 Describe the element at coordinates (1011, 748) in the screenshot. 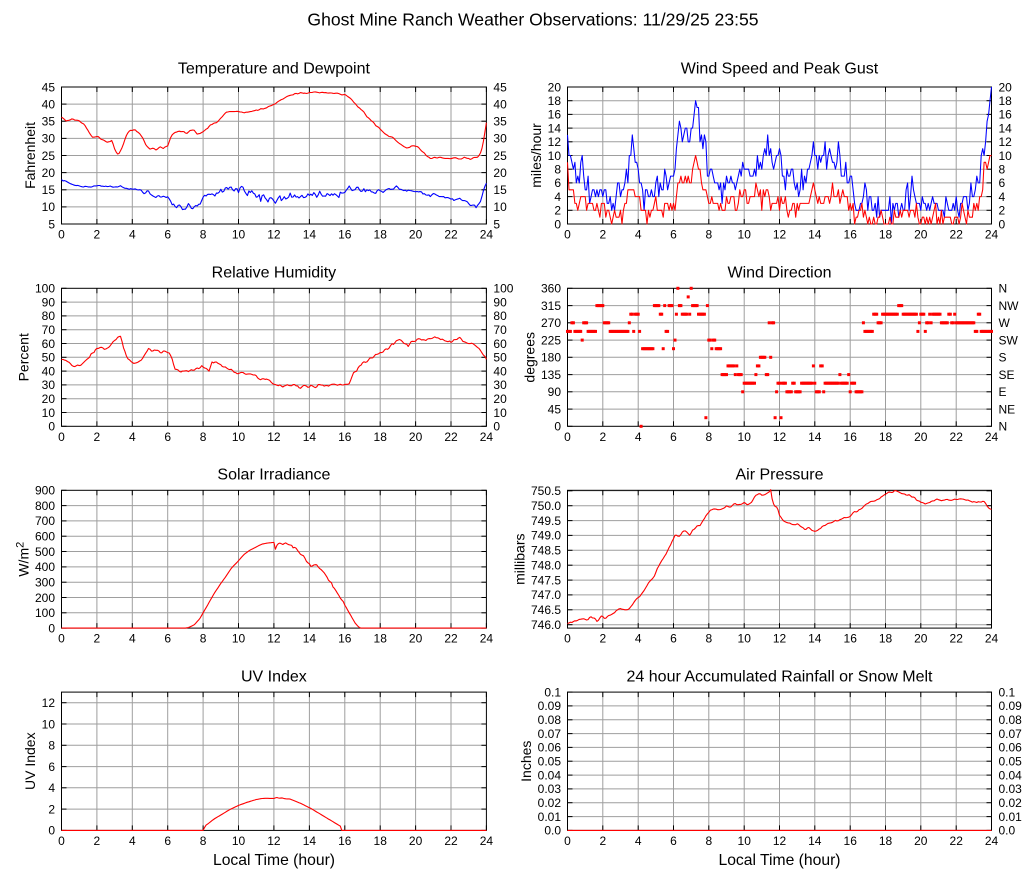

I see `svg-text: 0.06` at that location.